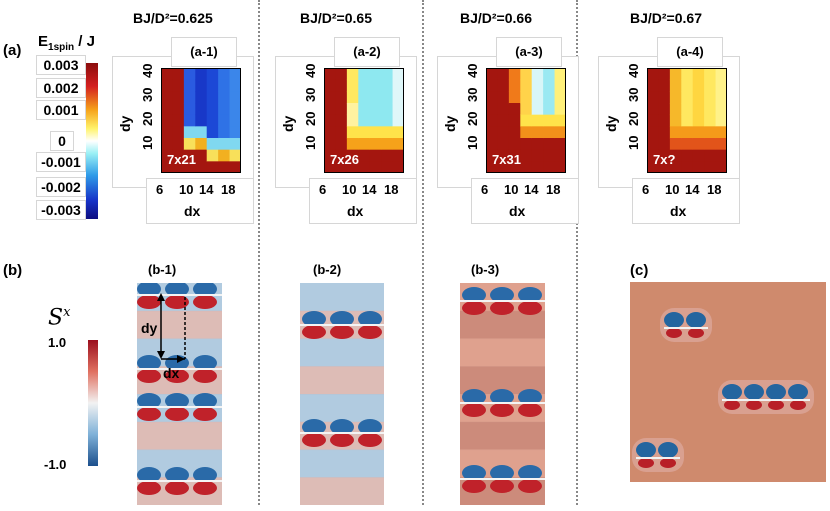 The height and width of the screenshot is (511, 830). What do you see at coordinates (310, 94) in the screenshot?
I see `heatmap-ytick: 30` at bounding box center [310, 94].